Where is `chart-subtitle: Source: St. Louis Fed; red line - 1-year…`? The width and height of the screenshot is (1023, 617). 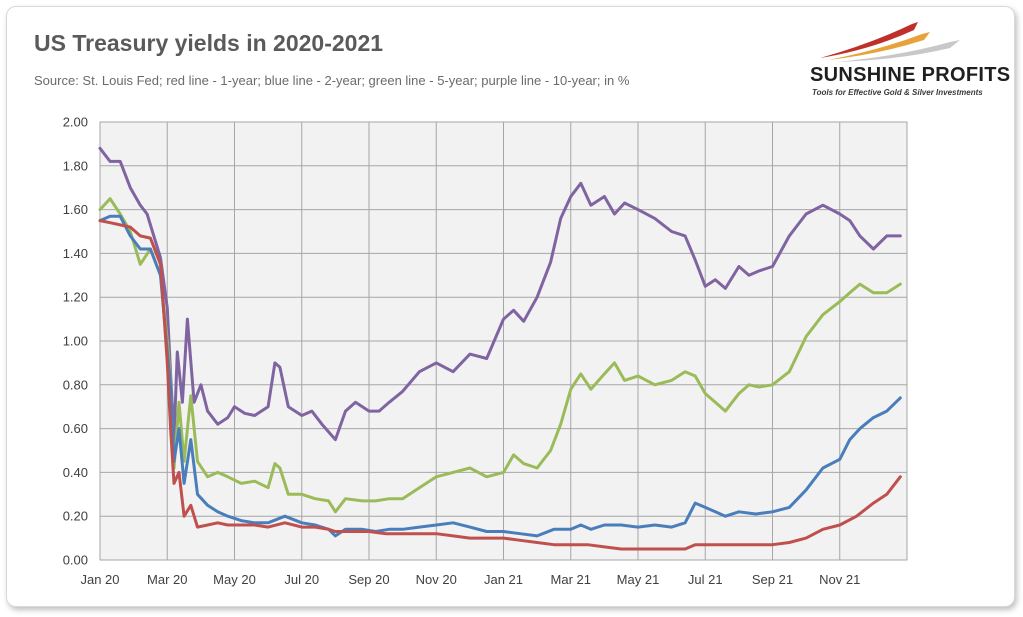
chart-subtitle: Source: St. Louis Fed; red line - 1-year… is located at coordinates (332, 80).